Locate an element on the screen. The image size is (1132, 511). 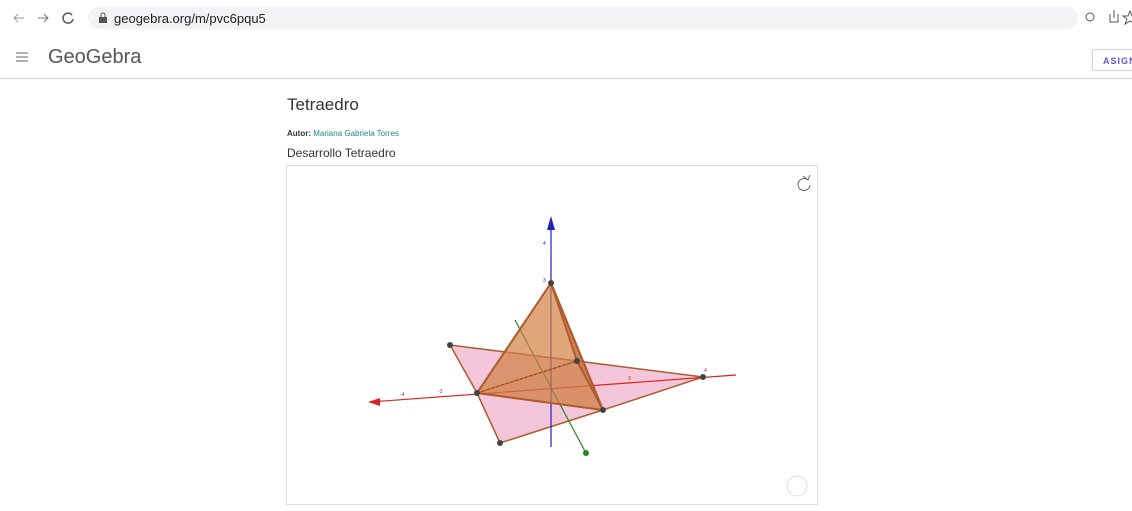
axis-label: -4 is located at coordinates (402, 395).